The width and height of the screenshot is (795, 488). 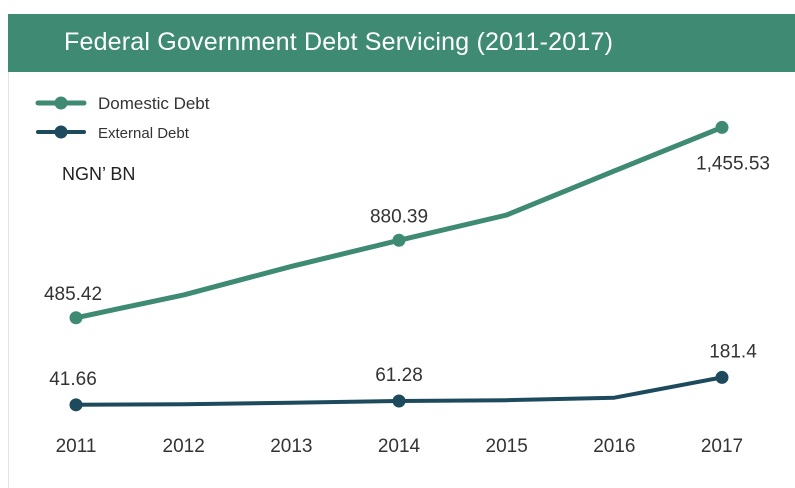 I want to click on data-label-domestic-debt-2014: 880.39, so click(x=399, y=216).